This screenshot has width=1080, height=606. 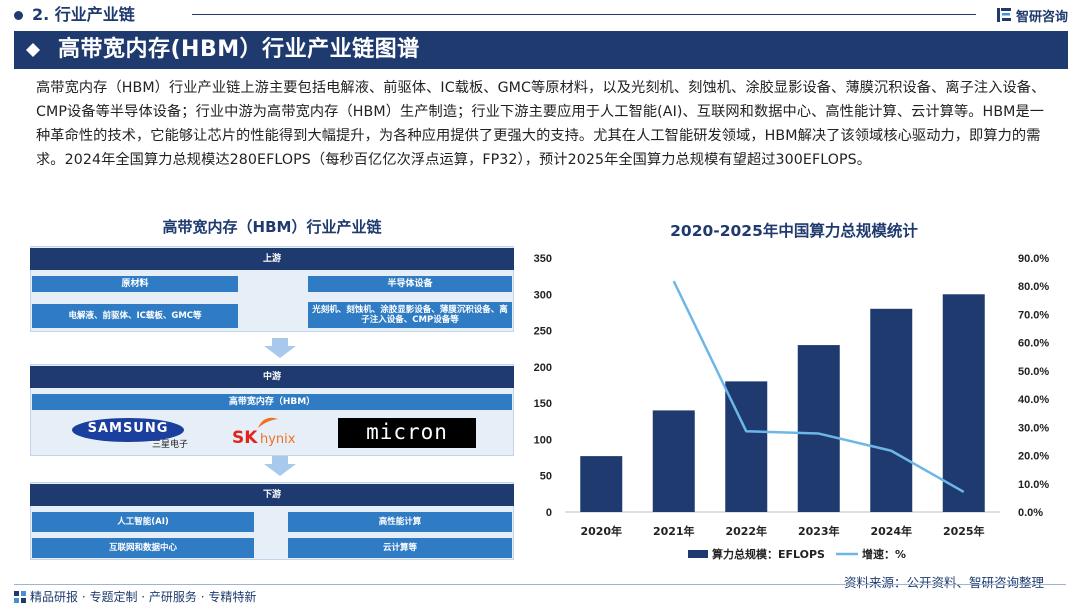 What do you see at coordinates (400, 522) in the screenshot?
I see `downstream-item-hpc: 高性能计算` at bounding box center [400, 522].